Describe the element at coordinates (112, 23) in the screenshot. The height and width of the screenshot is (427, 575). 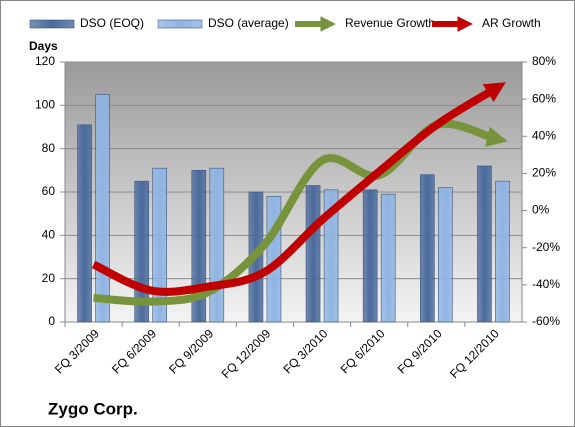
I see `legend-label: DSO (EOQ)` at that location.